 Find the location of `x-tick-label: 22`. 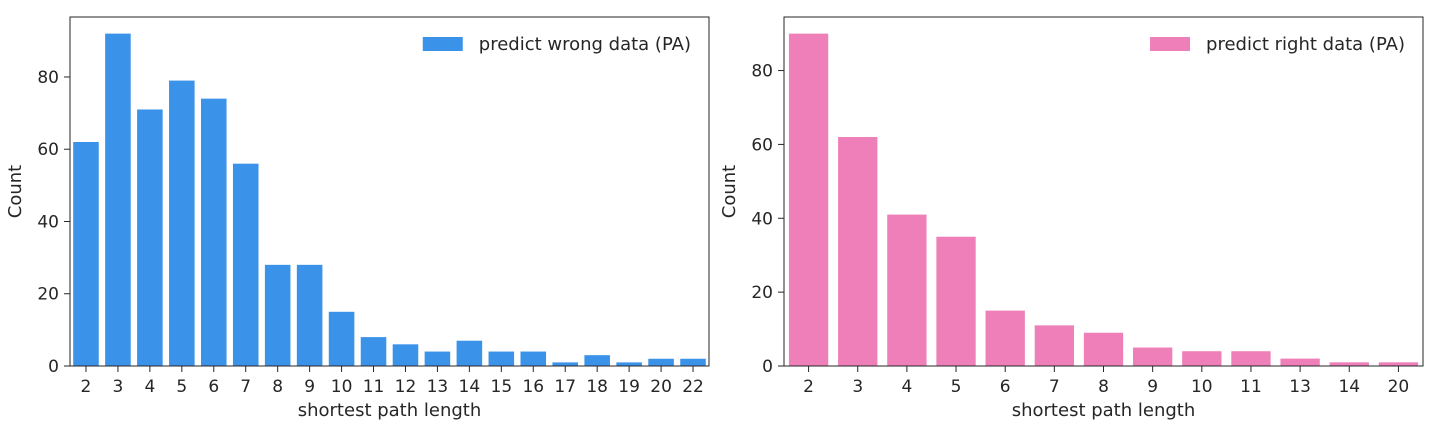

x-tick-label: 22 is located at coordinates (693, 387).